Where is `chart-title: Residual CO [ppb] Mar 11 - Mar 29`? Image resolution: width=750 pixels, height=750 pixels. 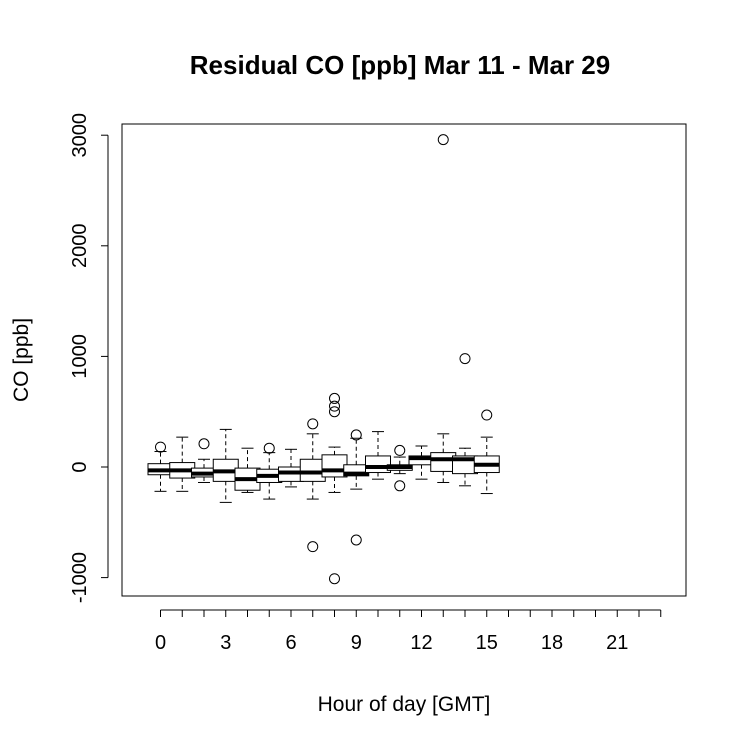
chart-title: Residual CO [ppb] Mar 11 - Mar 29 is located at coordinates (400, 65).